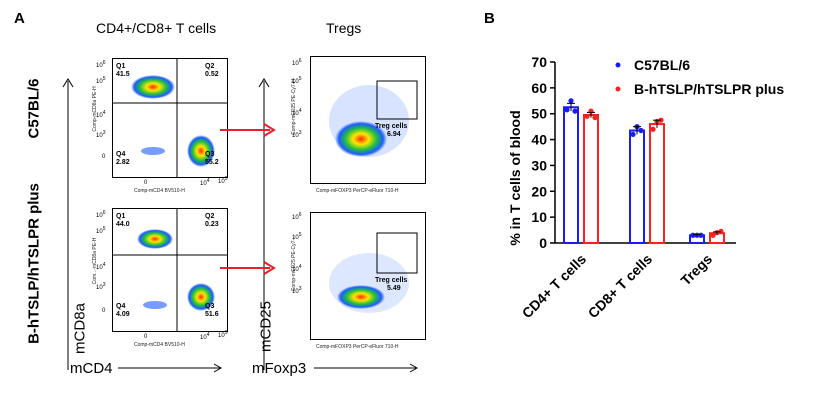 Image resolution: width=815 pixels, height=407 pixels. I want to click on axis-arrow-x-left, so click(170, 368).